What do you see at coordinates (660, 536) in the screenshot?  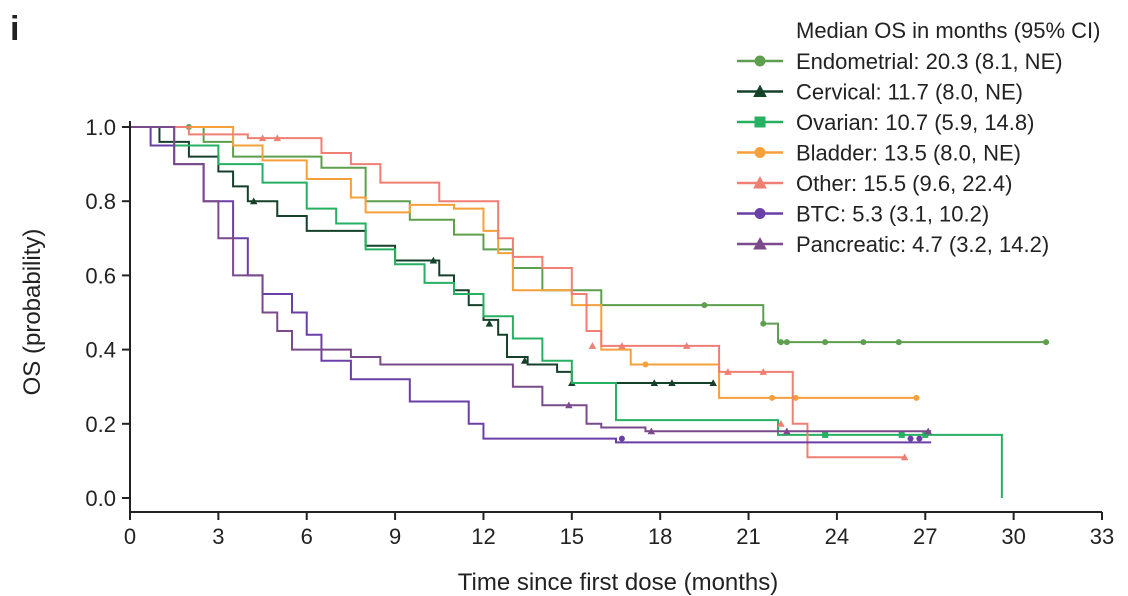 I see `x-tick-label: 18` at bounding box center [660, 536].